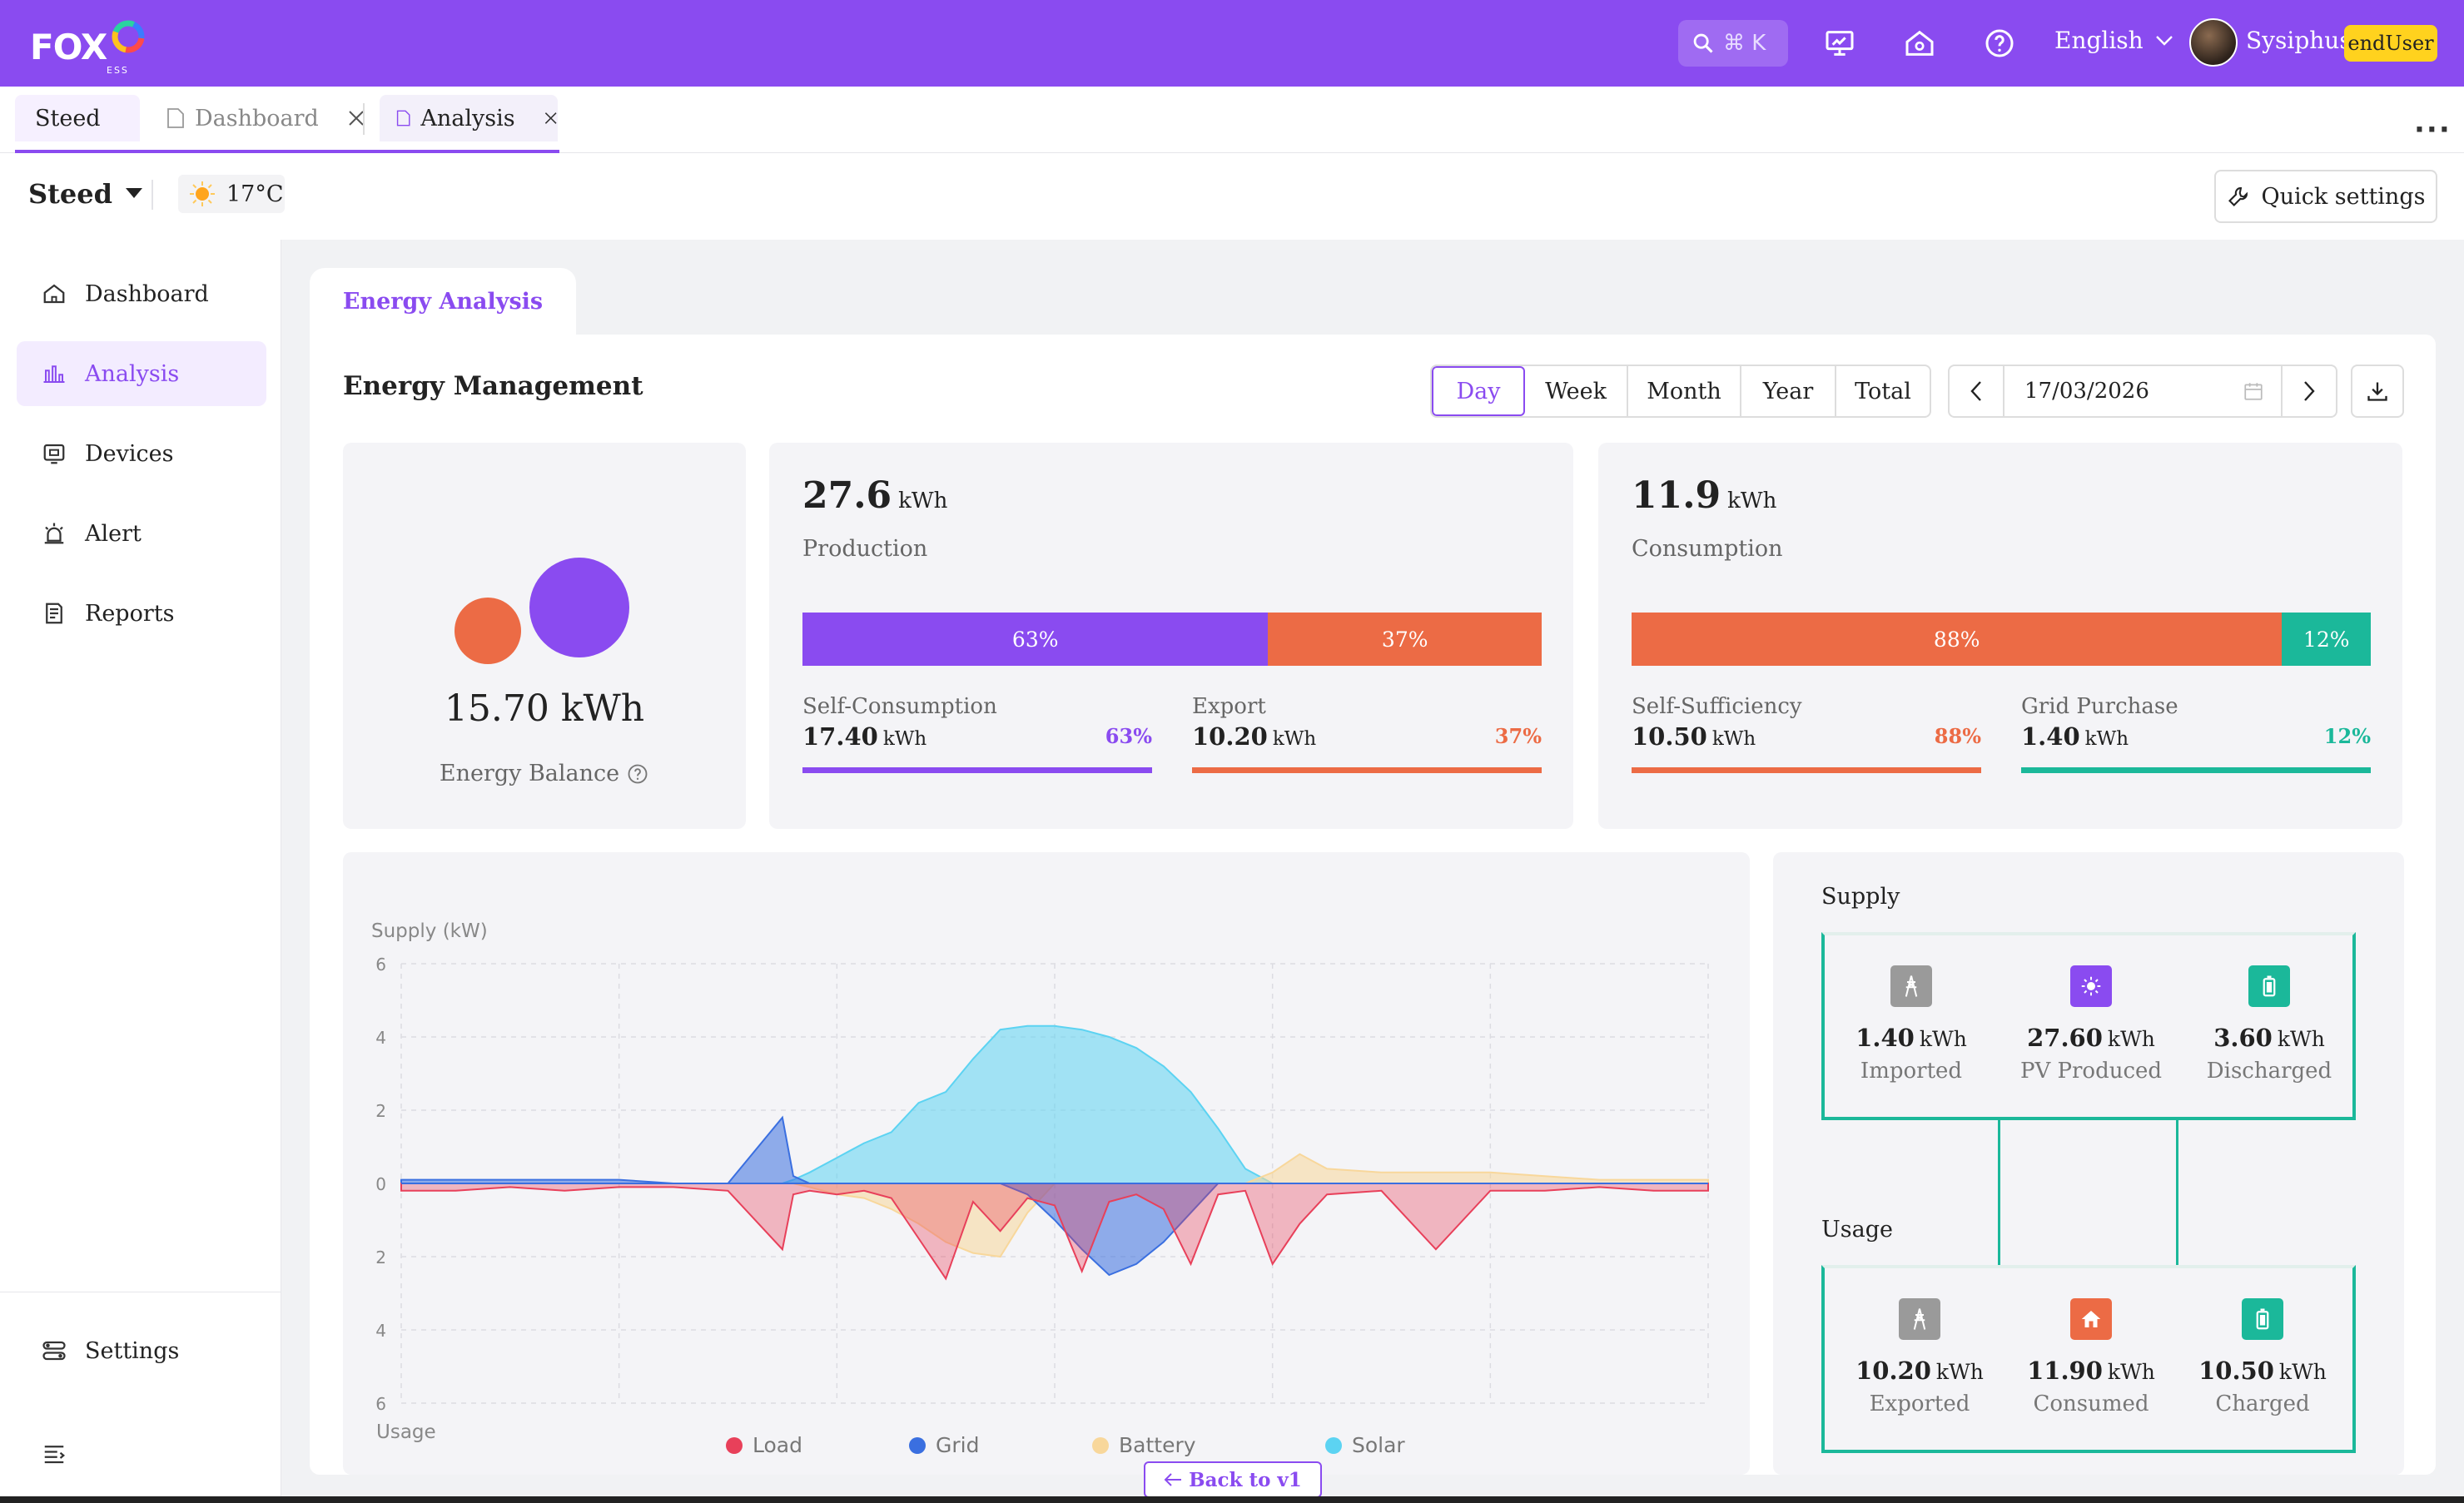  Describe the element at coordinates (1744, 43) in the screenshot. I see `search-shortcut: ⌘ K` at that location.